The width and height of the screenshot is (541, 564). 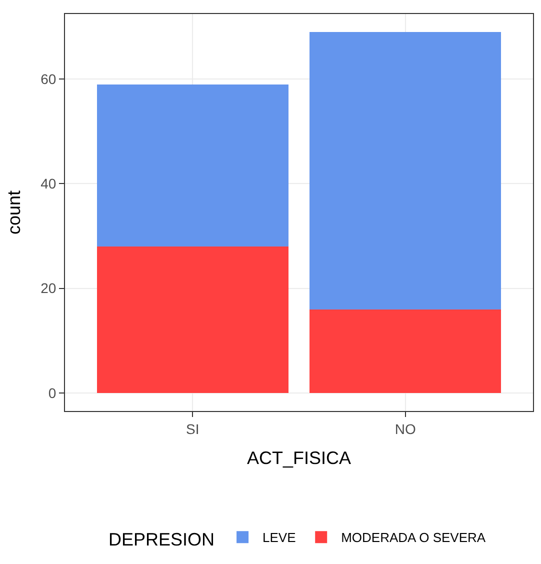 I want to click on x-axis-title: ACT_FISICA, so click(x=299, y=458).